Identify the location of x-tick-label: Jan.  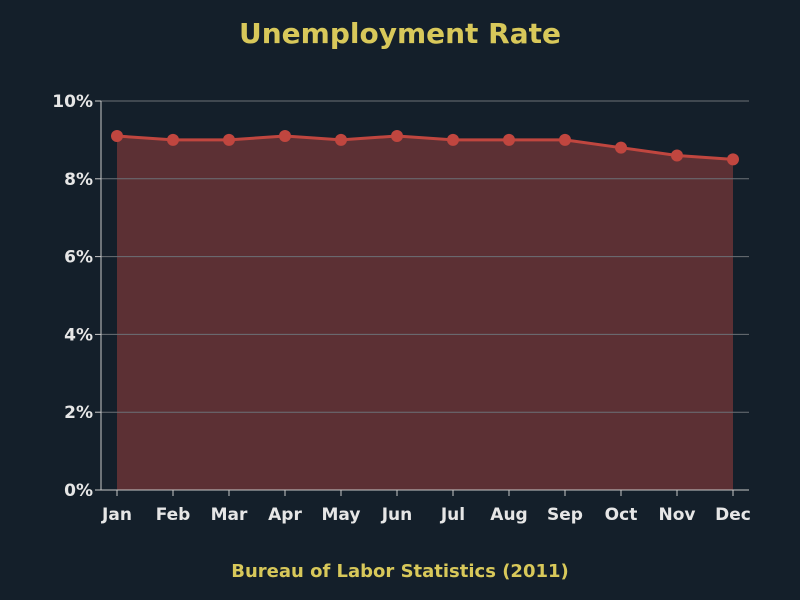
(116, 515).